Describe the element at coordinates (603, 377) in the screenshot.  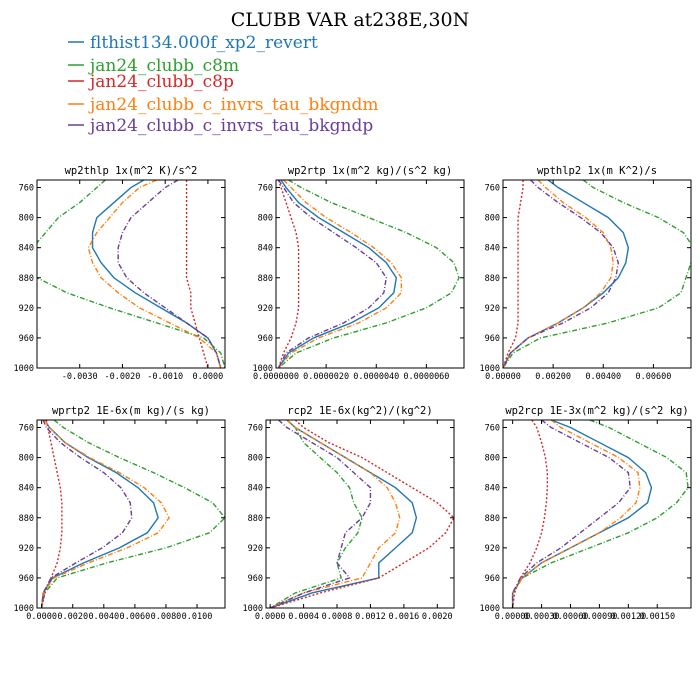
I see `x-tick-label: 0.00400` at that location.